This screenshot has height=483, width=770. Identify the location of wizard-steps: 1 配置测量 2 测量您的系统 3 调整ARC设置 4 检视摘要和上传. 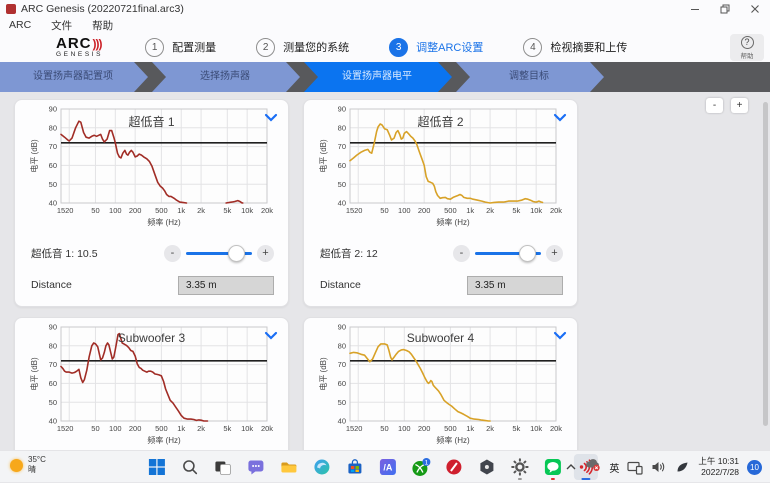
(386, 47).